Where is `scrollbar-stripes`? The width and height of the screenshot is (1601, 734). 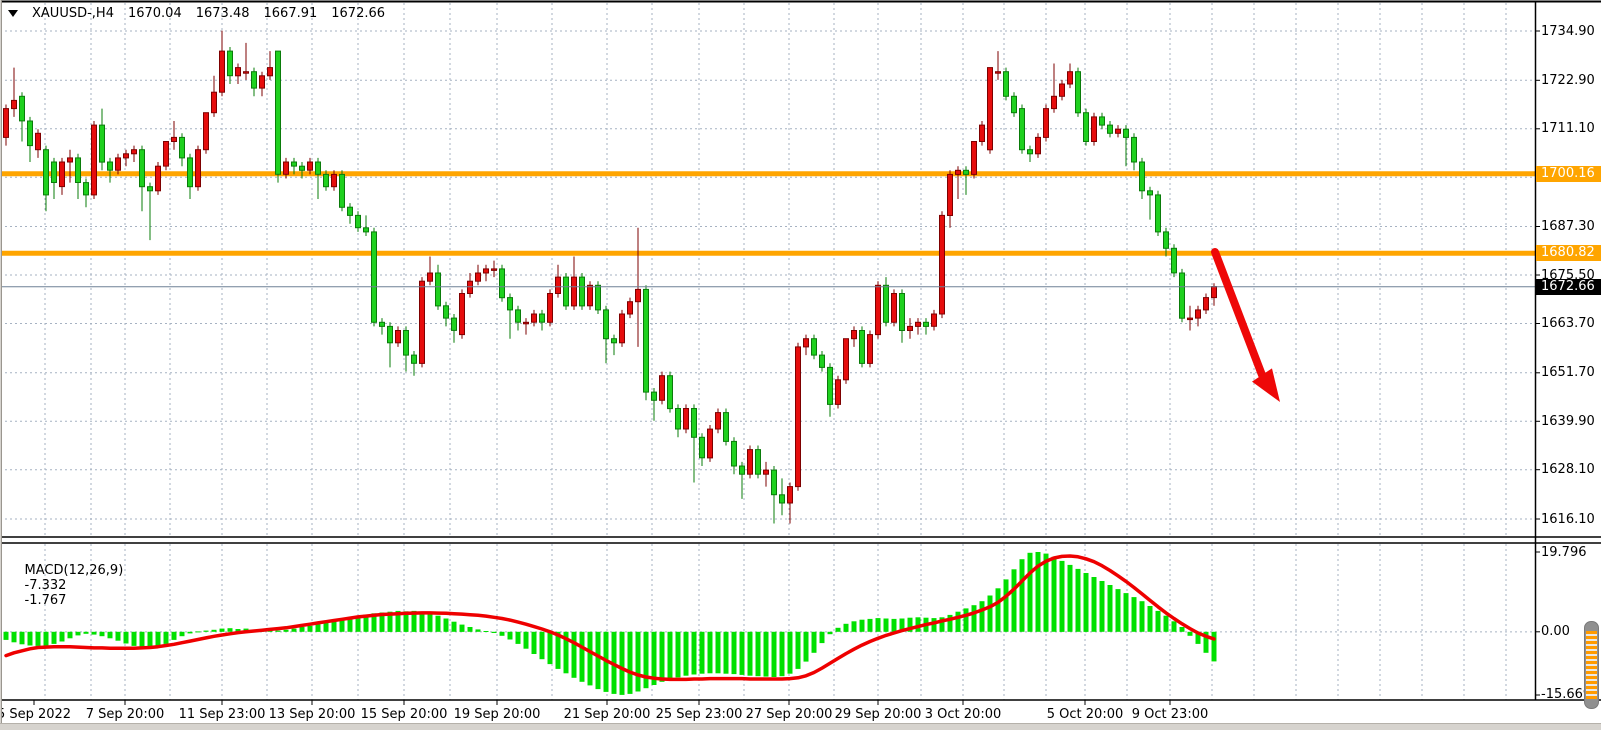
scrollbar-stripes is located at coordinates (1591, 665).